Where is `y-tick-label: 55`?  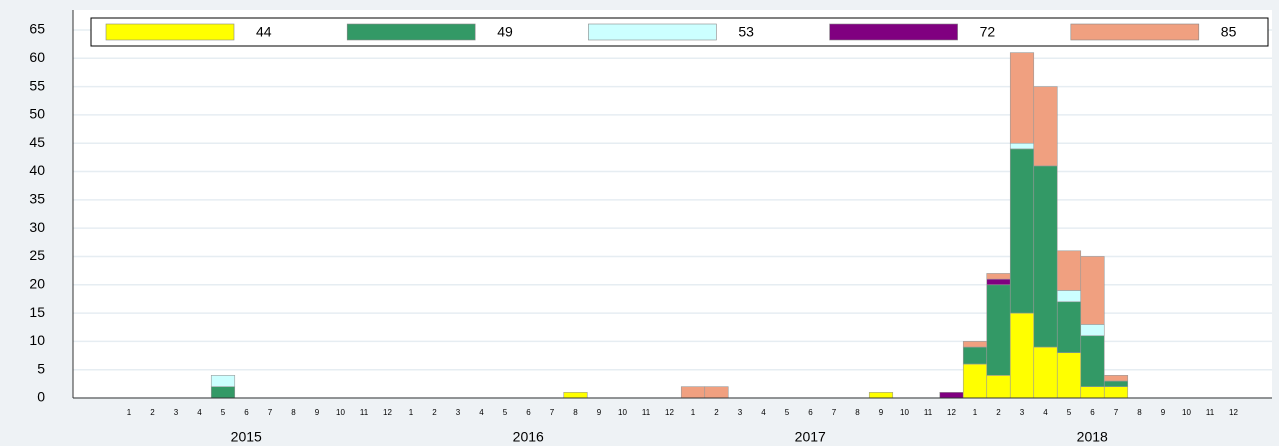
y-tick-label: 55 is located at coordinates (37, 85).